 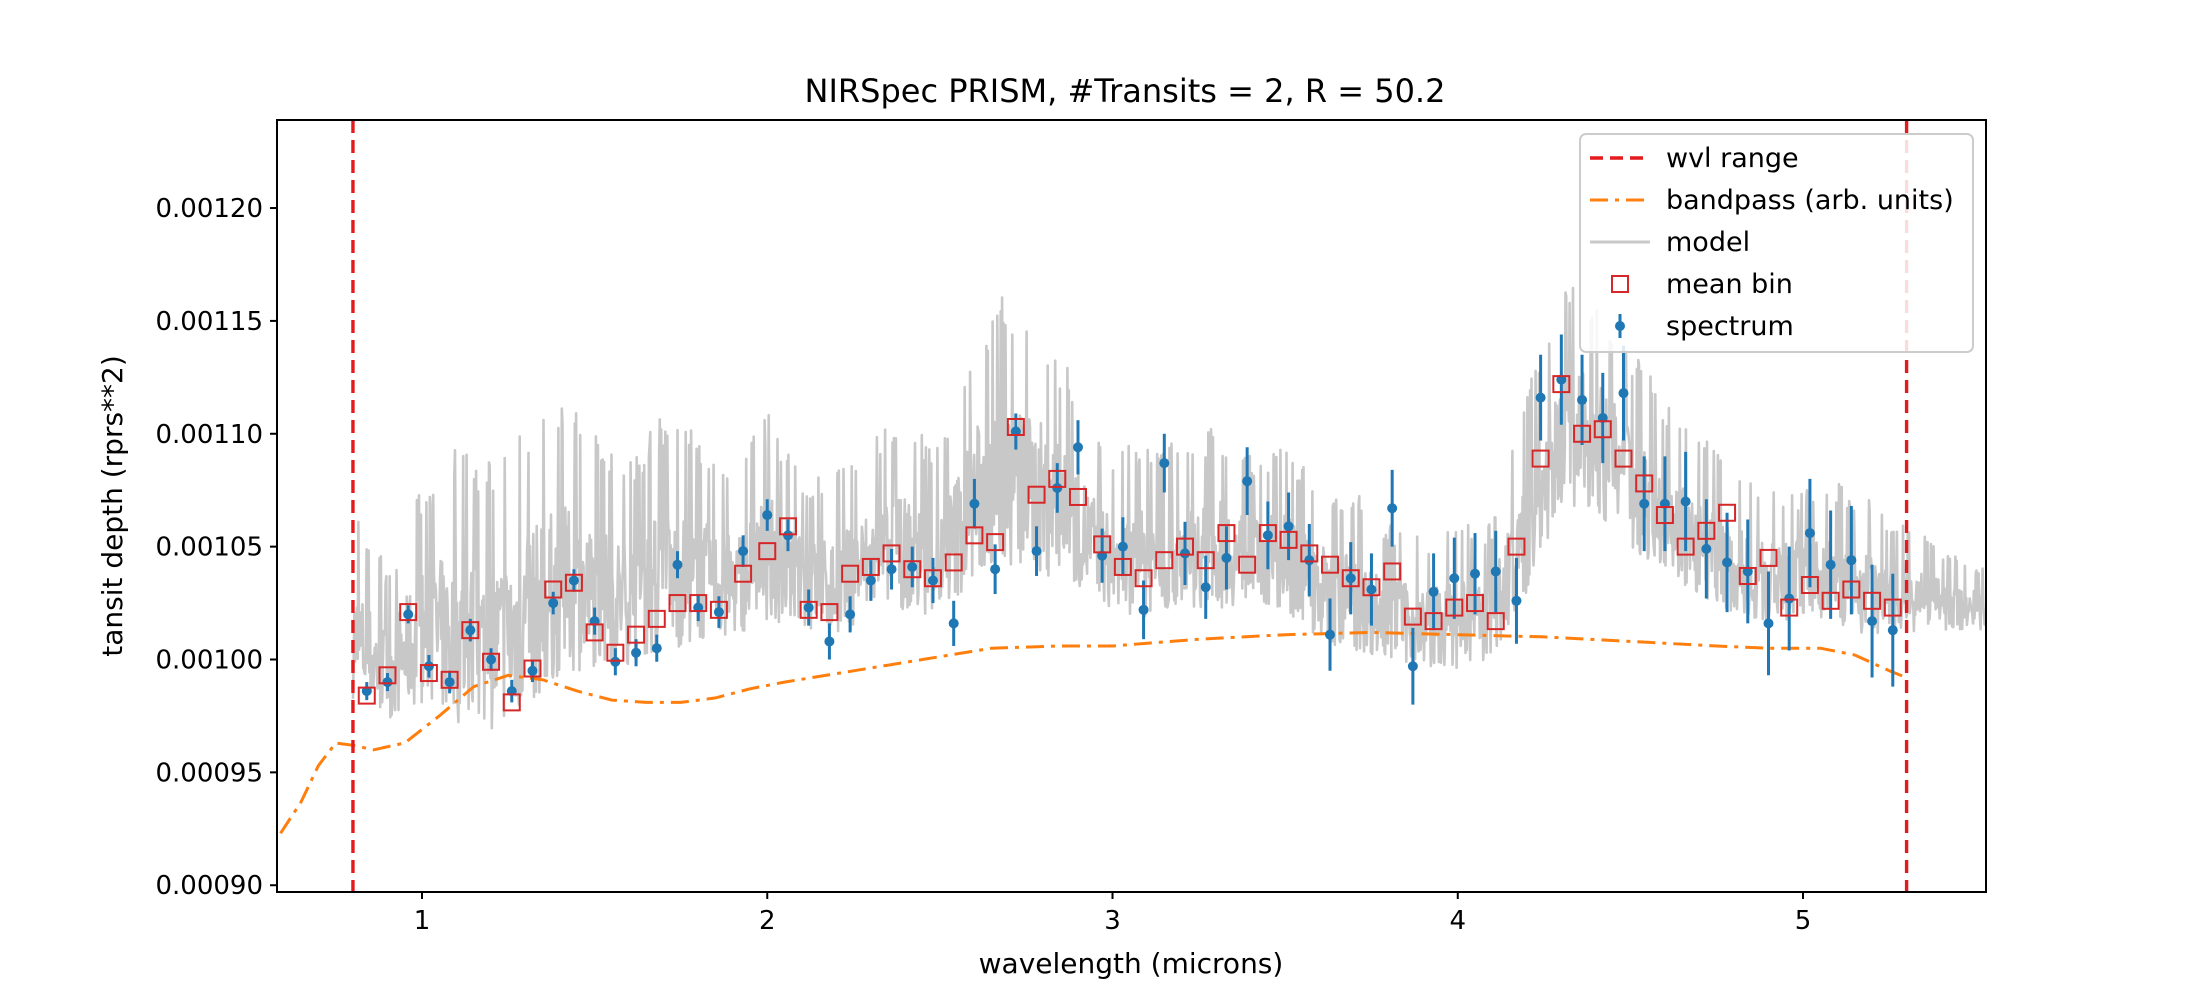 I want to click on x-axis-title: wavelength (microns), so click(x=1131, y=963).